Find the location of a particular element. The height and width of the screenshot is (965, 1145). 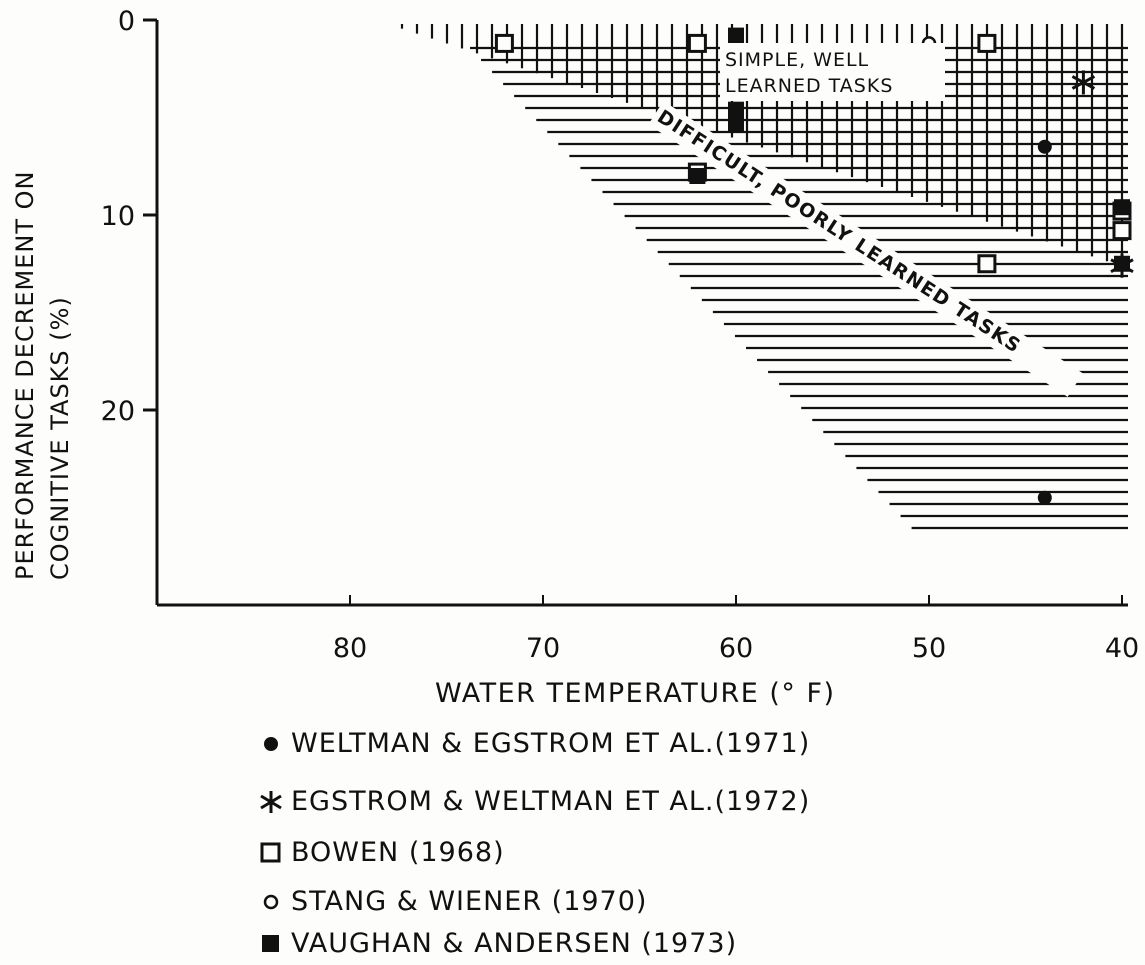

legend-label: WELTMAN & EGSTROM ET AL.(1971) is located at coordinates (551, 743).